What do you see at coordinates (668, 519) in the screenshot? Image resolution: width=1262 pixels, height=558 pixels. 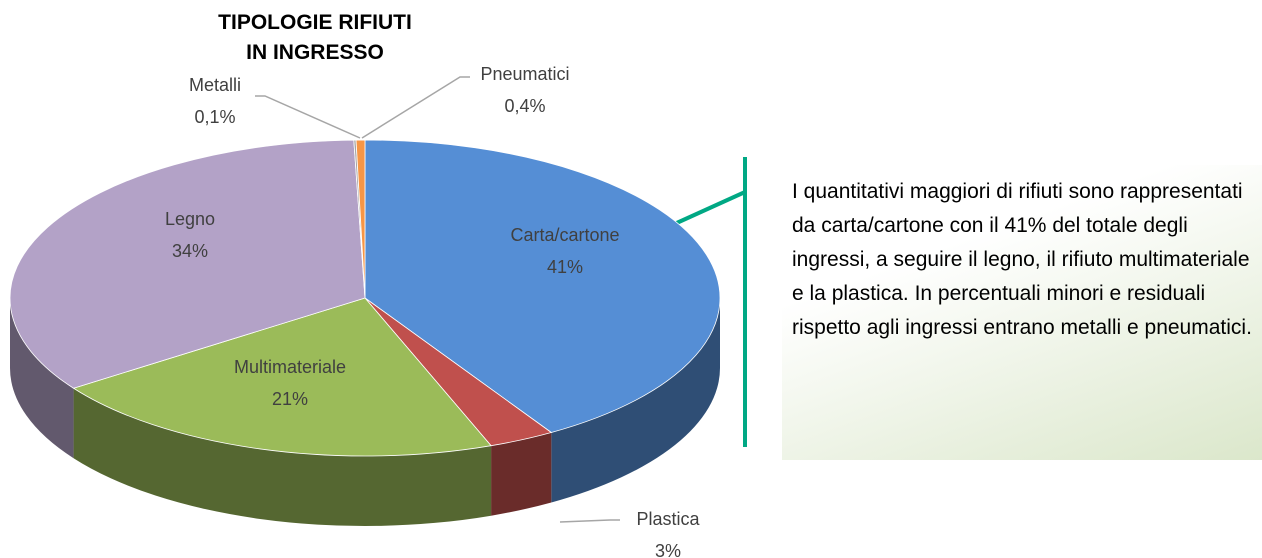 I see `slice-label: Plastica` at bounding box center [668, 519].